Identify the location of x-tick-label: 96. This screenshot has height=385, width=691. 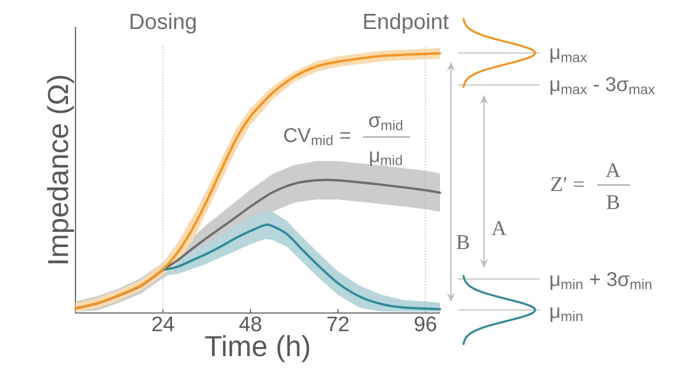
(425, 324).